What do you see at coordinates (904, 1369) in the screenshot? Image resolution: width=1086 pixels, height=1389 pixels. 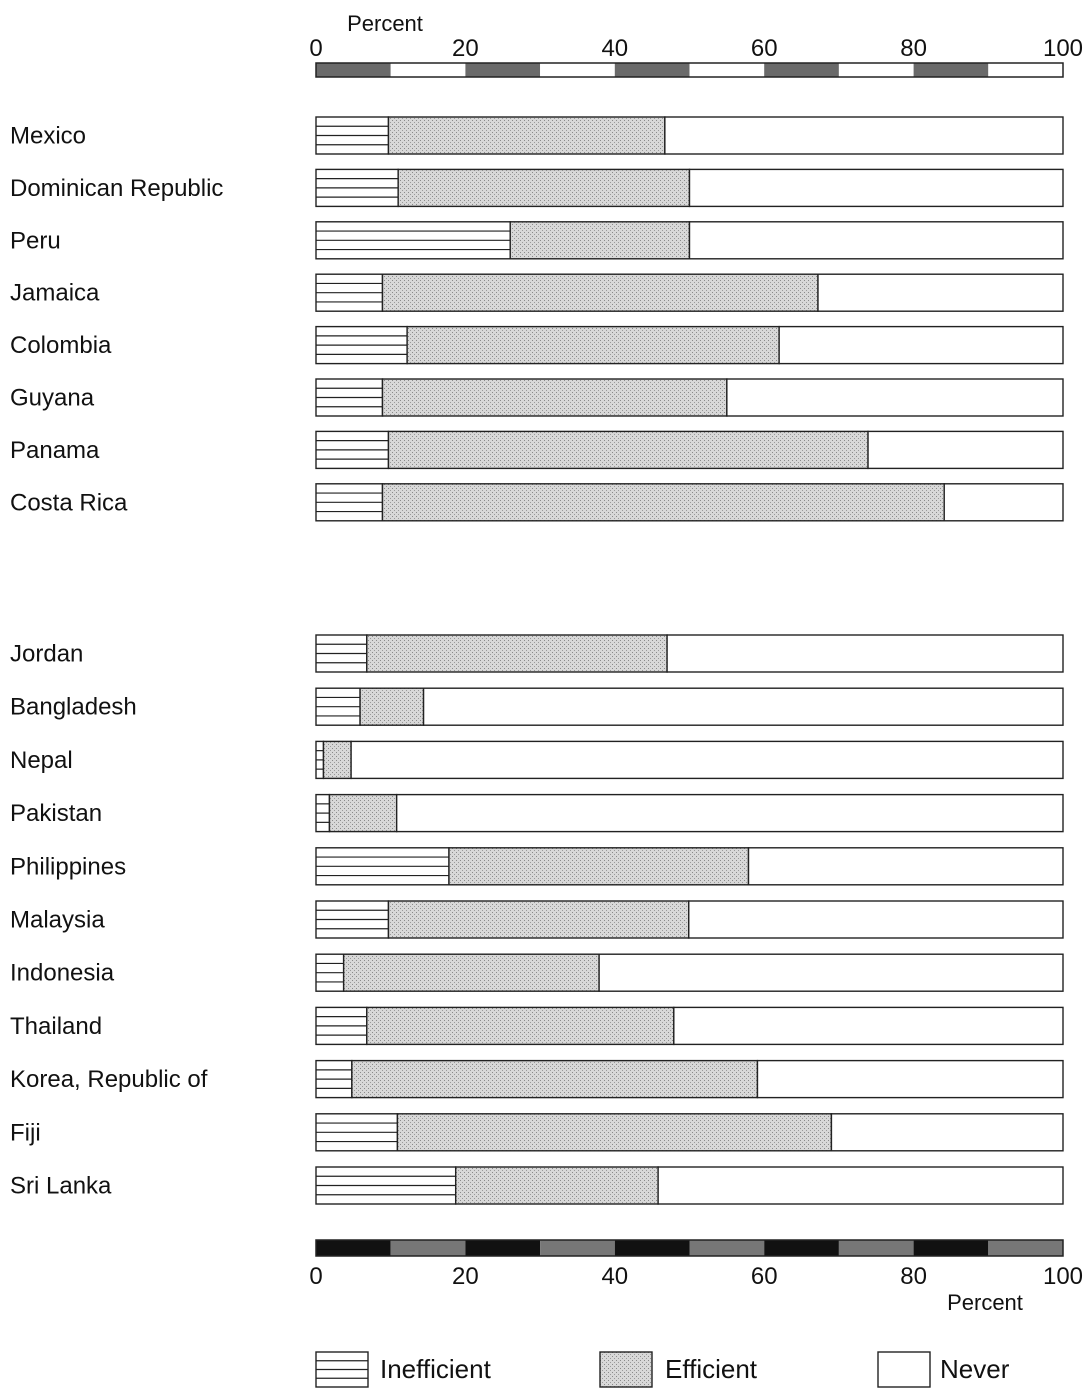 I see `legend-swatch-never` at bounding box center [904, 1369].